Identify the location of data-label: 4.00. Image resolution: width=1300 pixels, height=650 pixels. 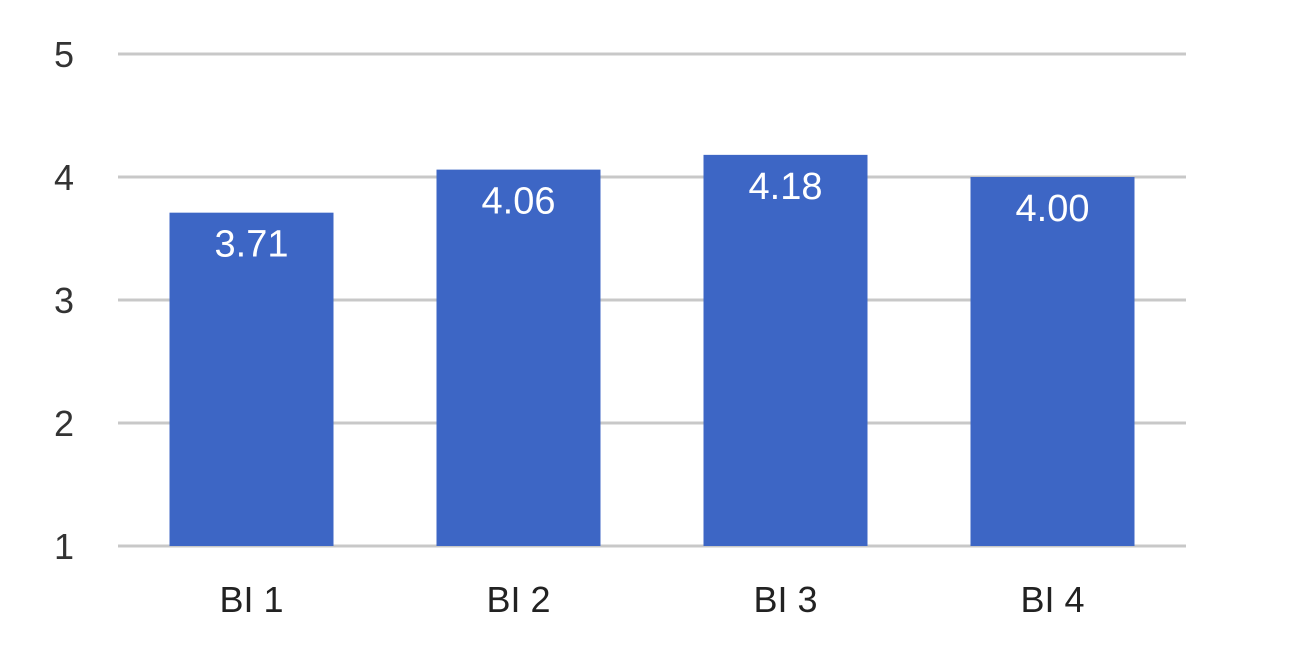
(1053, 209).